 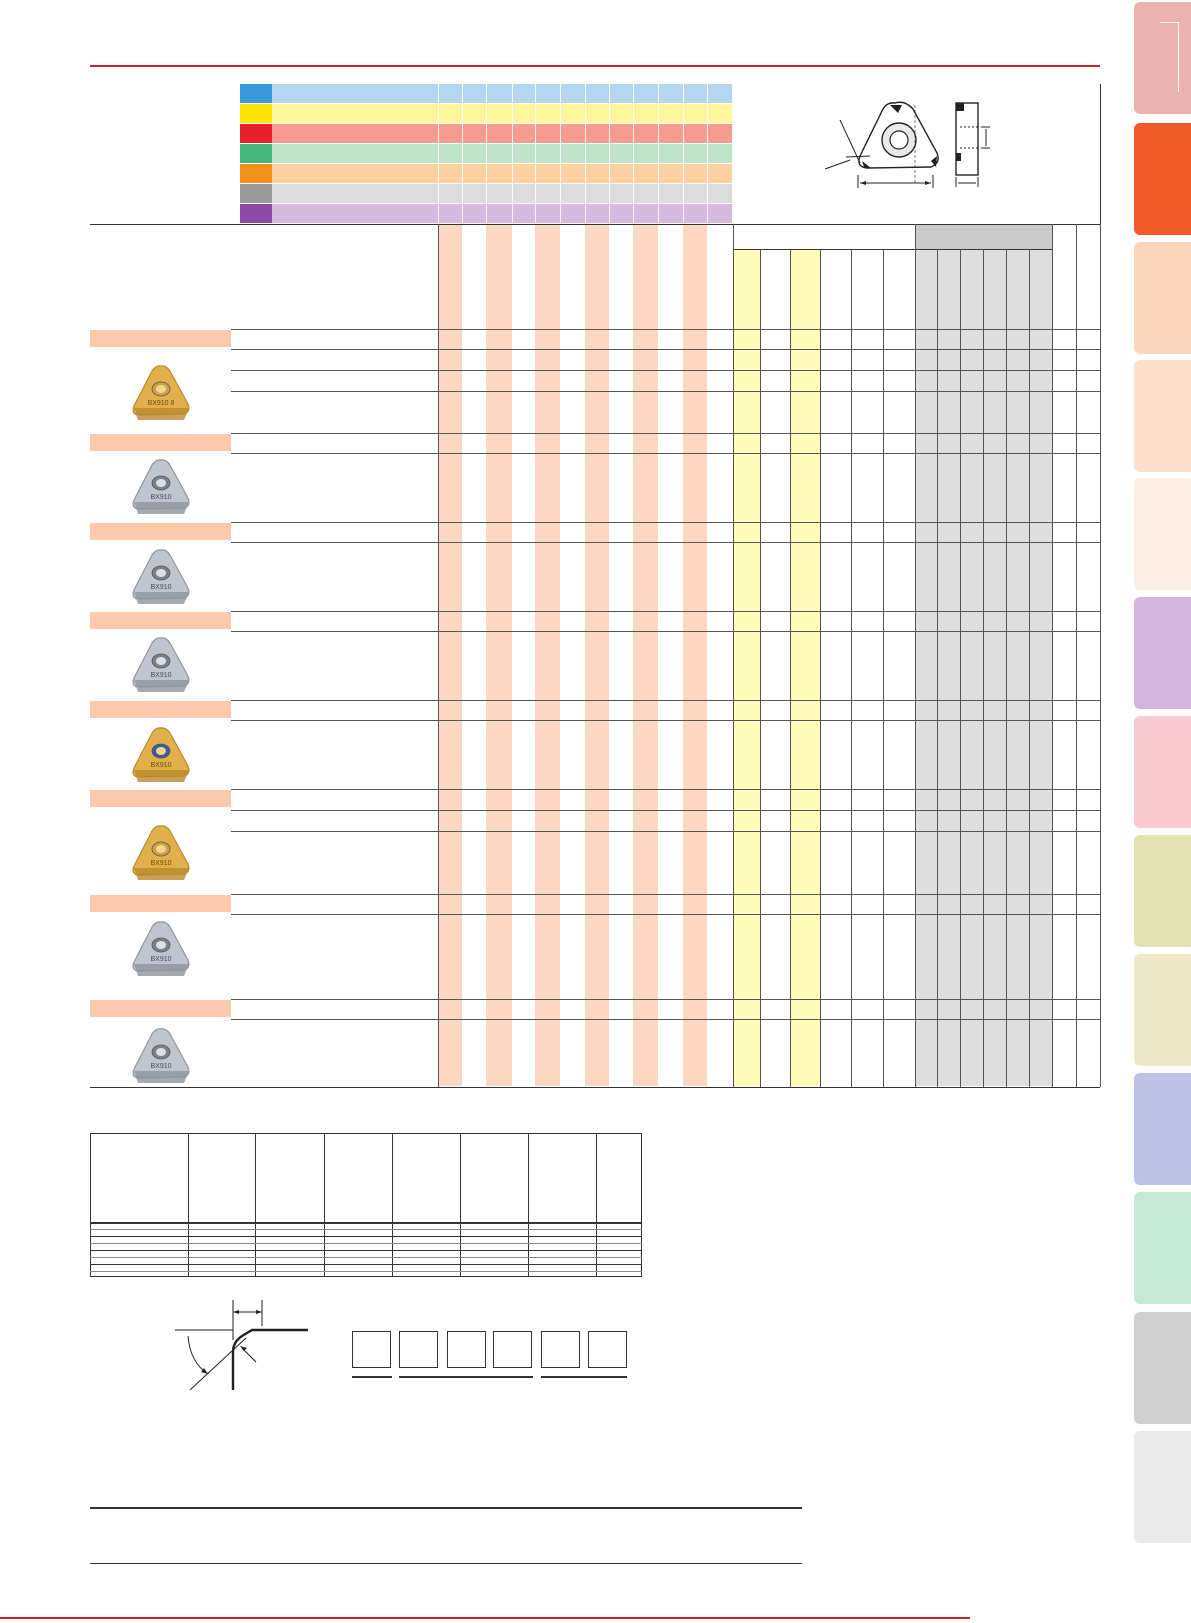 What do you see at coordinates (160, 620) in the screenshot?
I see `group-4-bar` at bounding box center [160, 620].